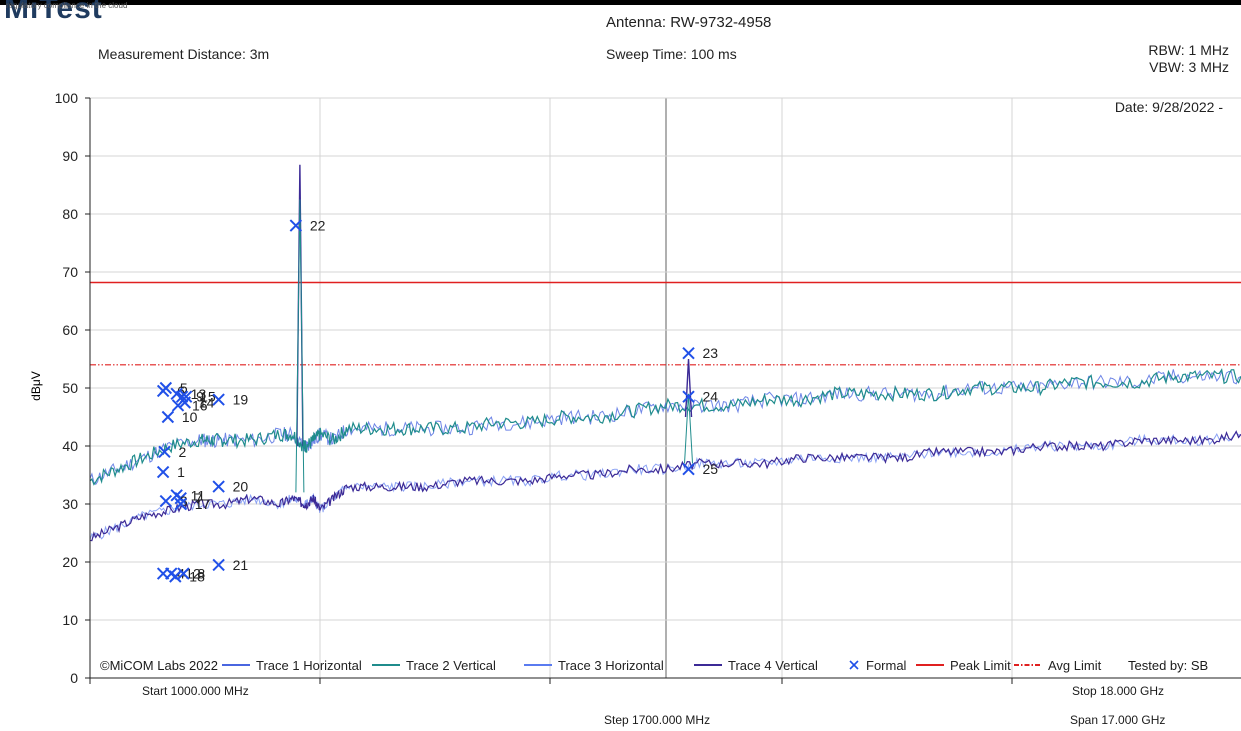  What do you see at coordinates (689, 22) in the screenshot?
I see `antenna-label: Antenna: RW-9732-4958` at bounding box center [689, 22].